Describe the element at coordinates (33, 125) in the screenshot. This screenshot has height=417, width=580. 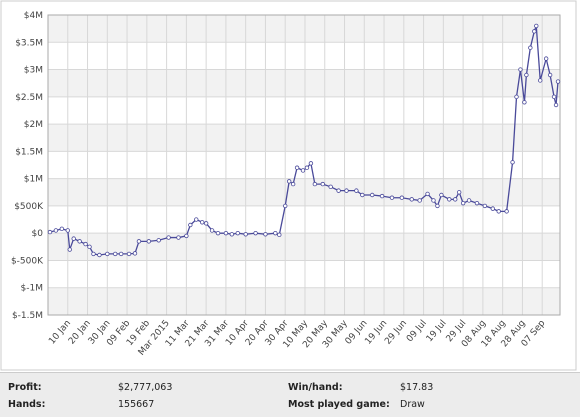
I see `y-tick-label: $2M` at that location.